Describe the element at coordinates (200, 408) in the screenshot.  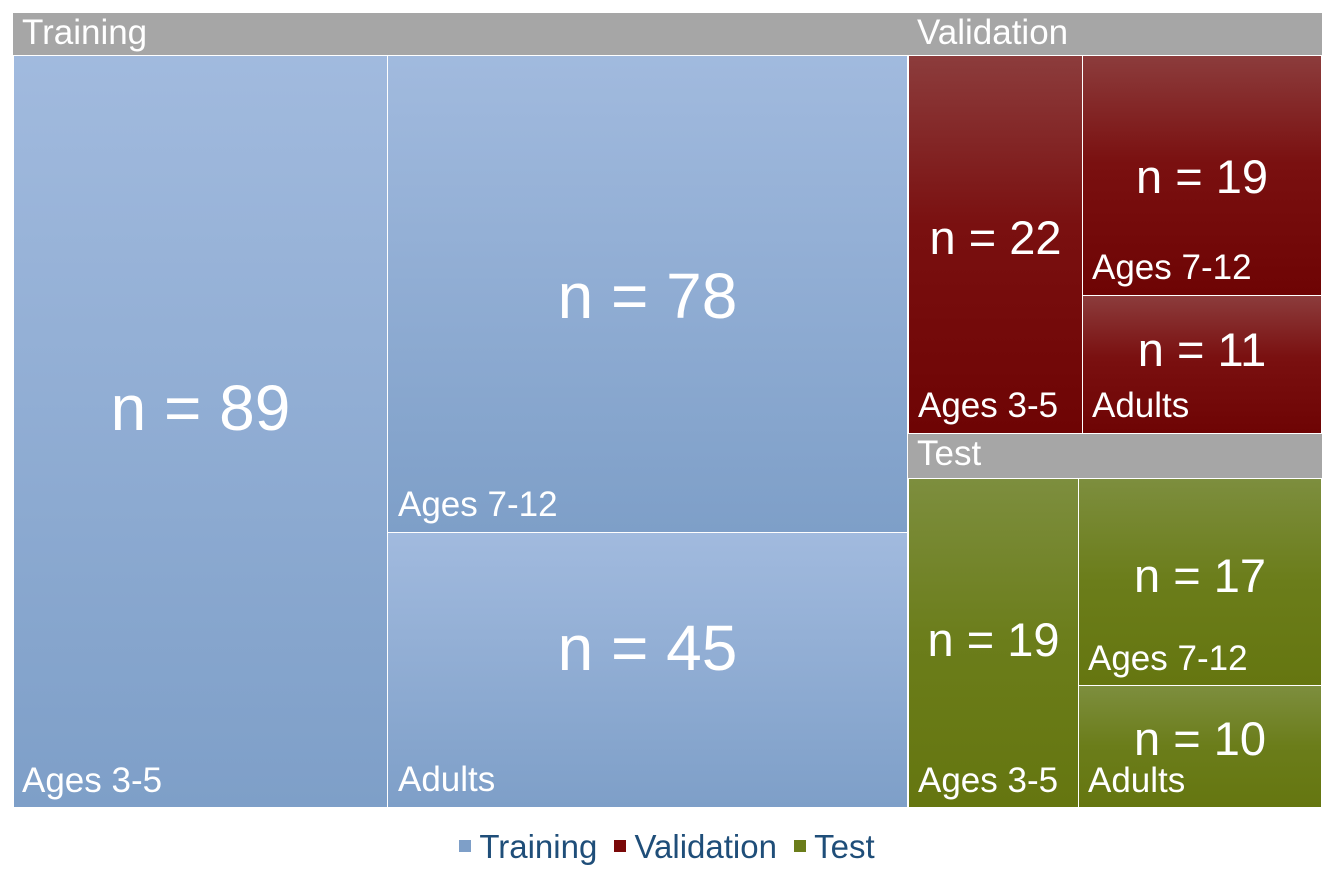
I see `tile-value: n = 89` at that location.